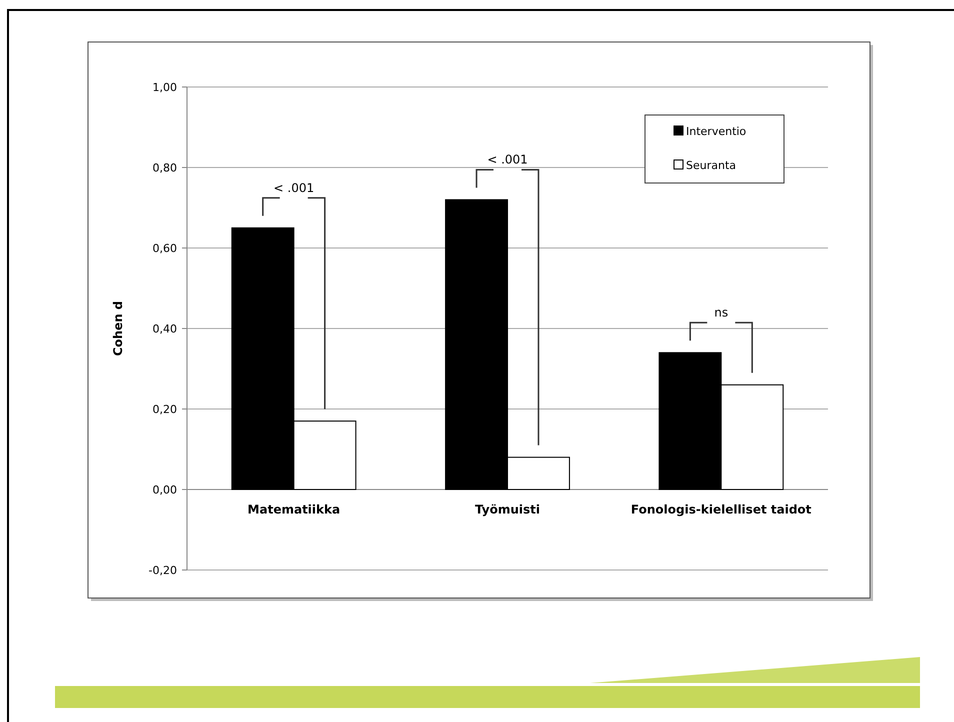 Image resolution: width=954 pixels, height=722 pixels. What do you see at coordinates (164, 329) in the screenshot?
I see `y-tick-label: 0,40` at bounding box center [164, 329].